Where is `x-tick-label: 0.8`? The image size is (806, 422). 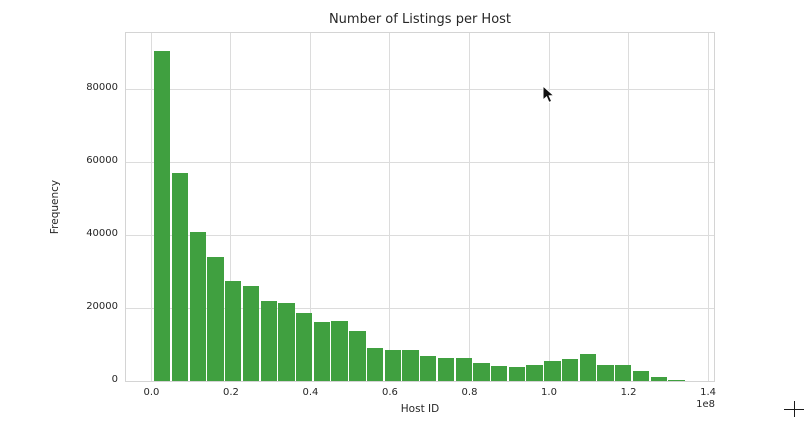
x-tick-label: 0.8 is located at coordinates (469, 392).